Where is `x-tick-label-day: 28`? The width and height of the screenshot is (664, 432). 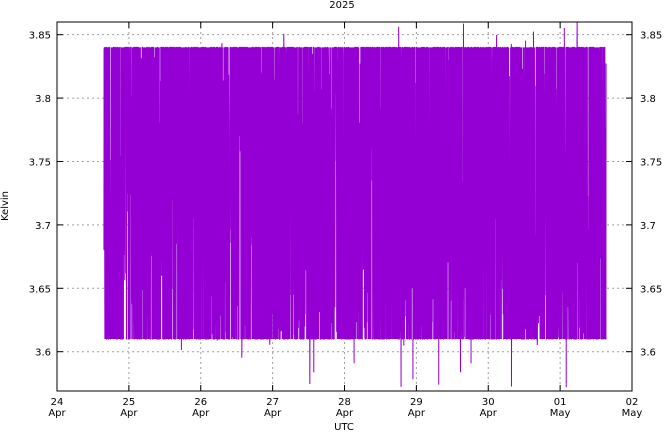 x-tick-label-day: 28 is located at coordinates (344, 402).